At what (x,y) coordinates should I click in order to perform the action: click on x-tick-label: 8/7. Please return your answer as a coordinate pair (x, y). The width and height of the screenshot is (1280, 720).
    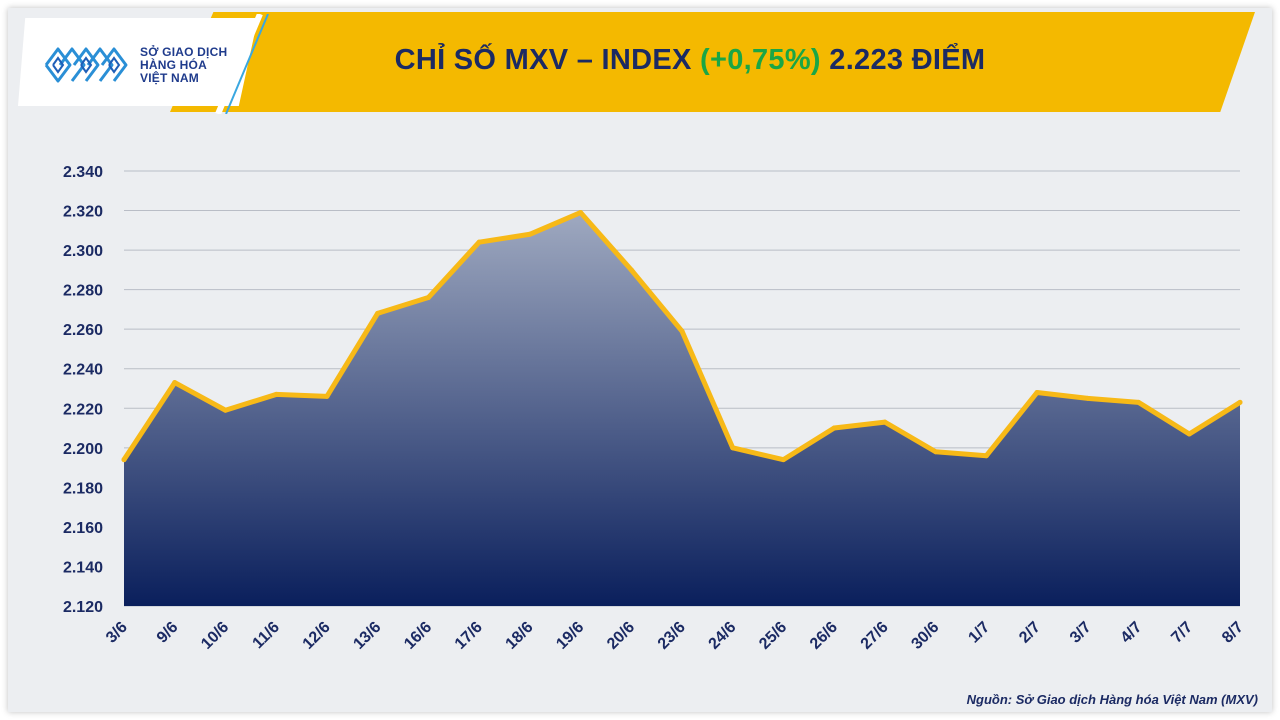
    Looking at the image, I should click on (1233, 633).